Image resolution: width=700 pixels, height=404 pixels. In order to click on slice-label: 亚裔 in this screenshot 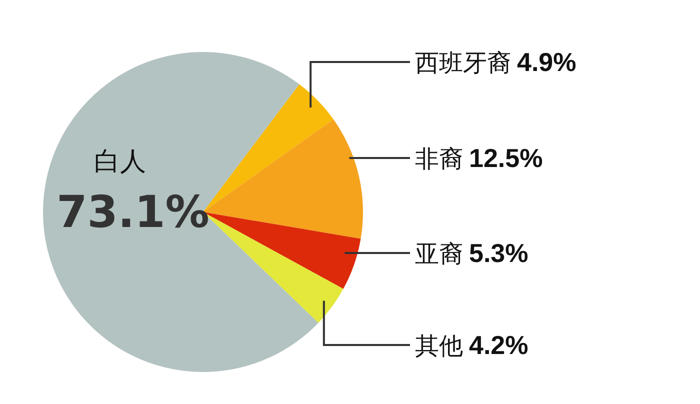, I will do `click(439, 254)`.